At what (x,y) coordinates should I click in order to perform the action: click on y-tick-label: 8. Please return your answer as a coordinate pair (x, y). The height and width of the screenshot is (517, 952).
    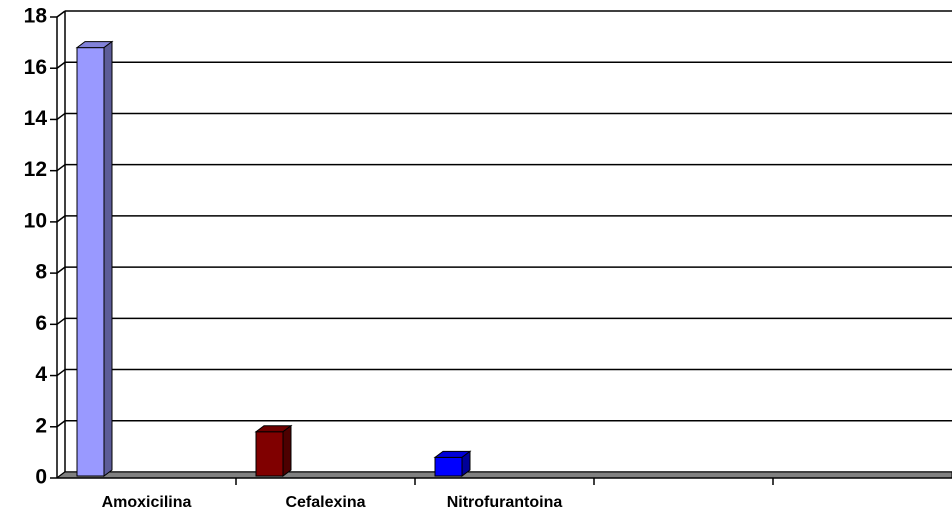
    Looking at the image, I should click on (41, 272).